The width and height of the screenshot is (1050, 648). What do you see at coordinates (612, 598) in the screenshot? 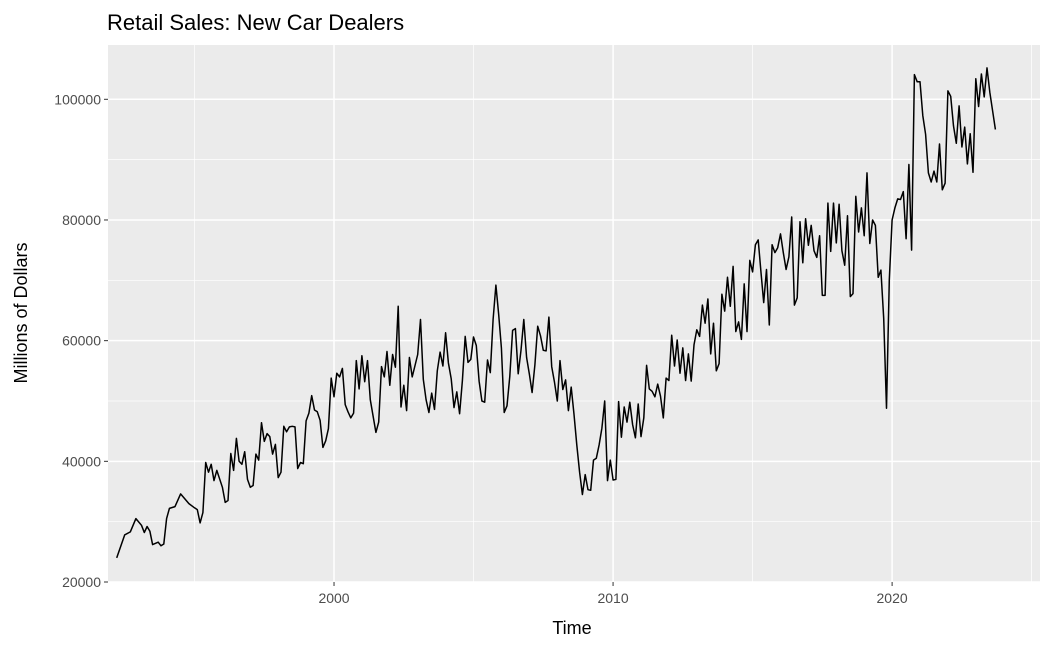
I see `x-tick-label: 2010` at bounding box center [612, 598].